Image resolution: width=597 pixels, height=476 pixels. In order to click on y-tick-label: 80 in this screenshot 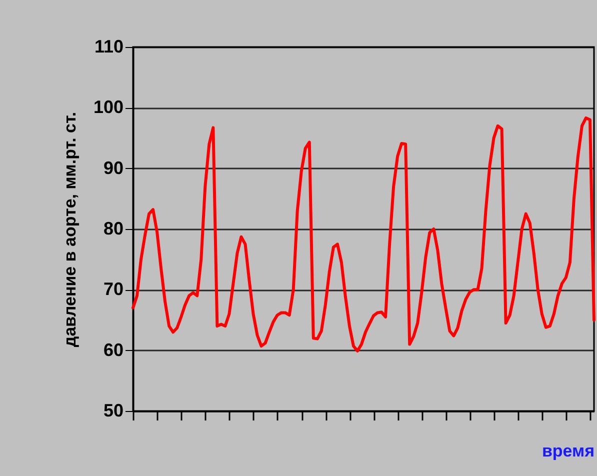, I will do `click(113, 228)`.